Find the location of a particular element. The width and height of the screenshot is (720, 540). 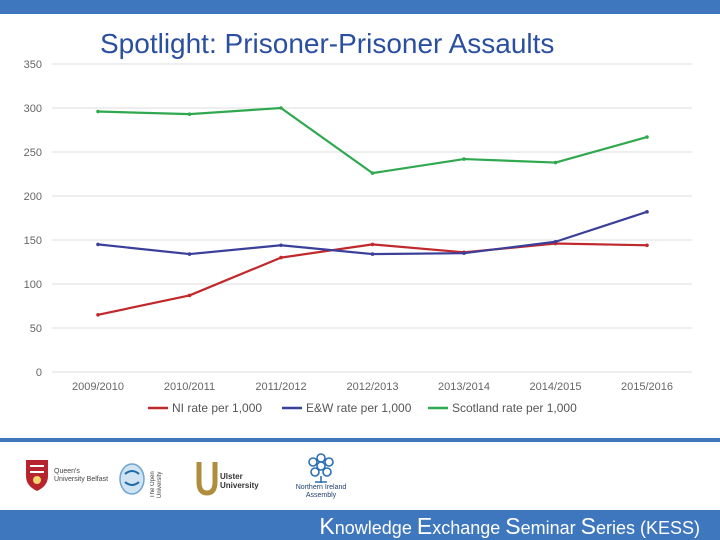

x-tick-label: 2009/2010 is located at coordinates (98, 387).